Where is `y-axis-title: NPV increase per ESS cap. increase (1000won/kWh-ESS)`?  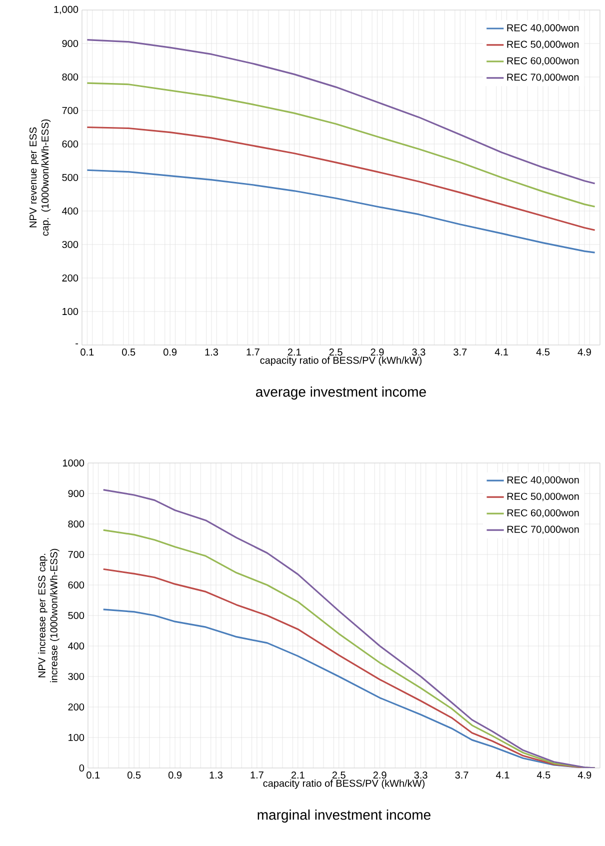
y-axis-title: NPV increase per ESS cap. increase (1000won/kWh-ESS) is located at coordinates (49, 615).